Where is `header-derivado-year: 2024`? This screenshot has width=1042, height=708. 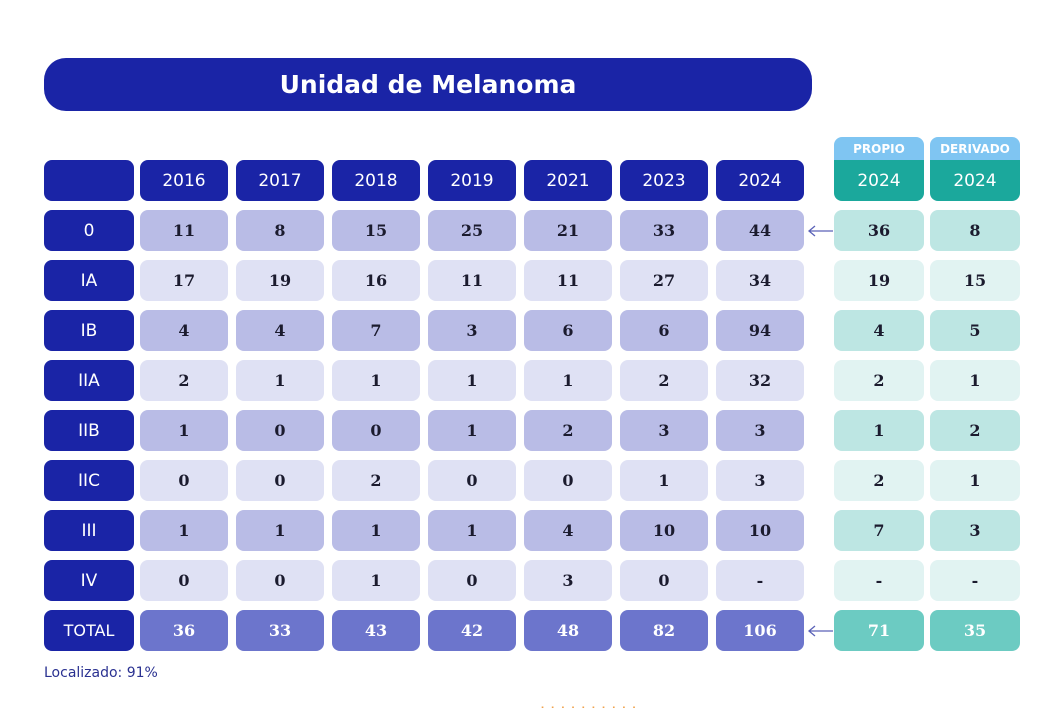
header-derivado-year: 2024 is located at coordinates (975, 180).